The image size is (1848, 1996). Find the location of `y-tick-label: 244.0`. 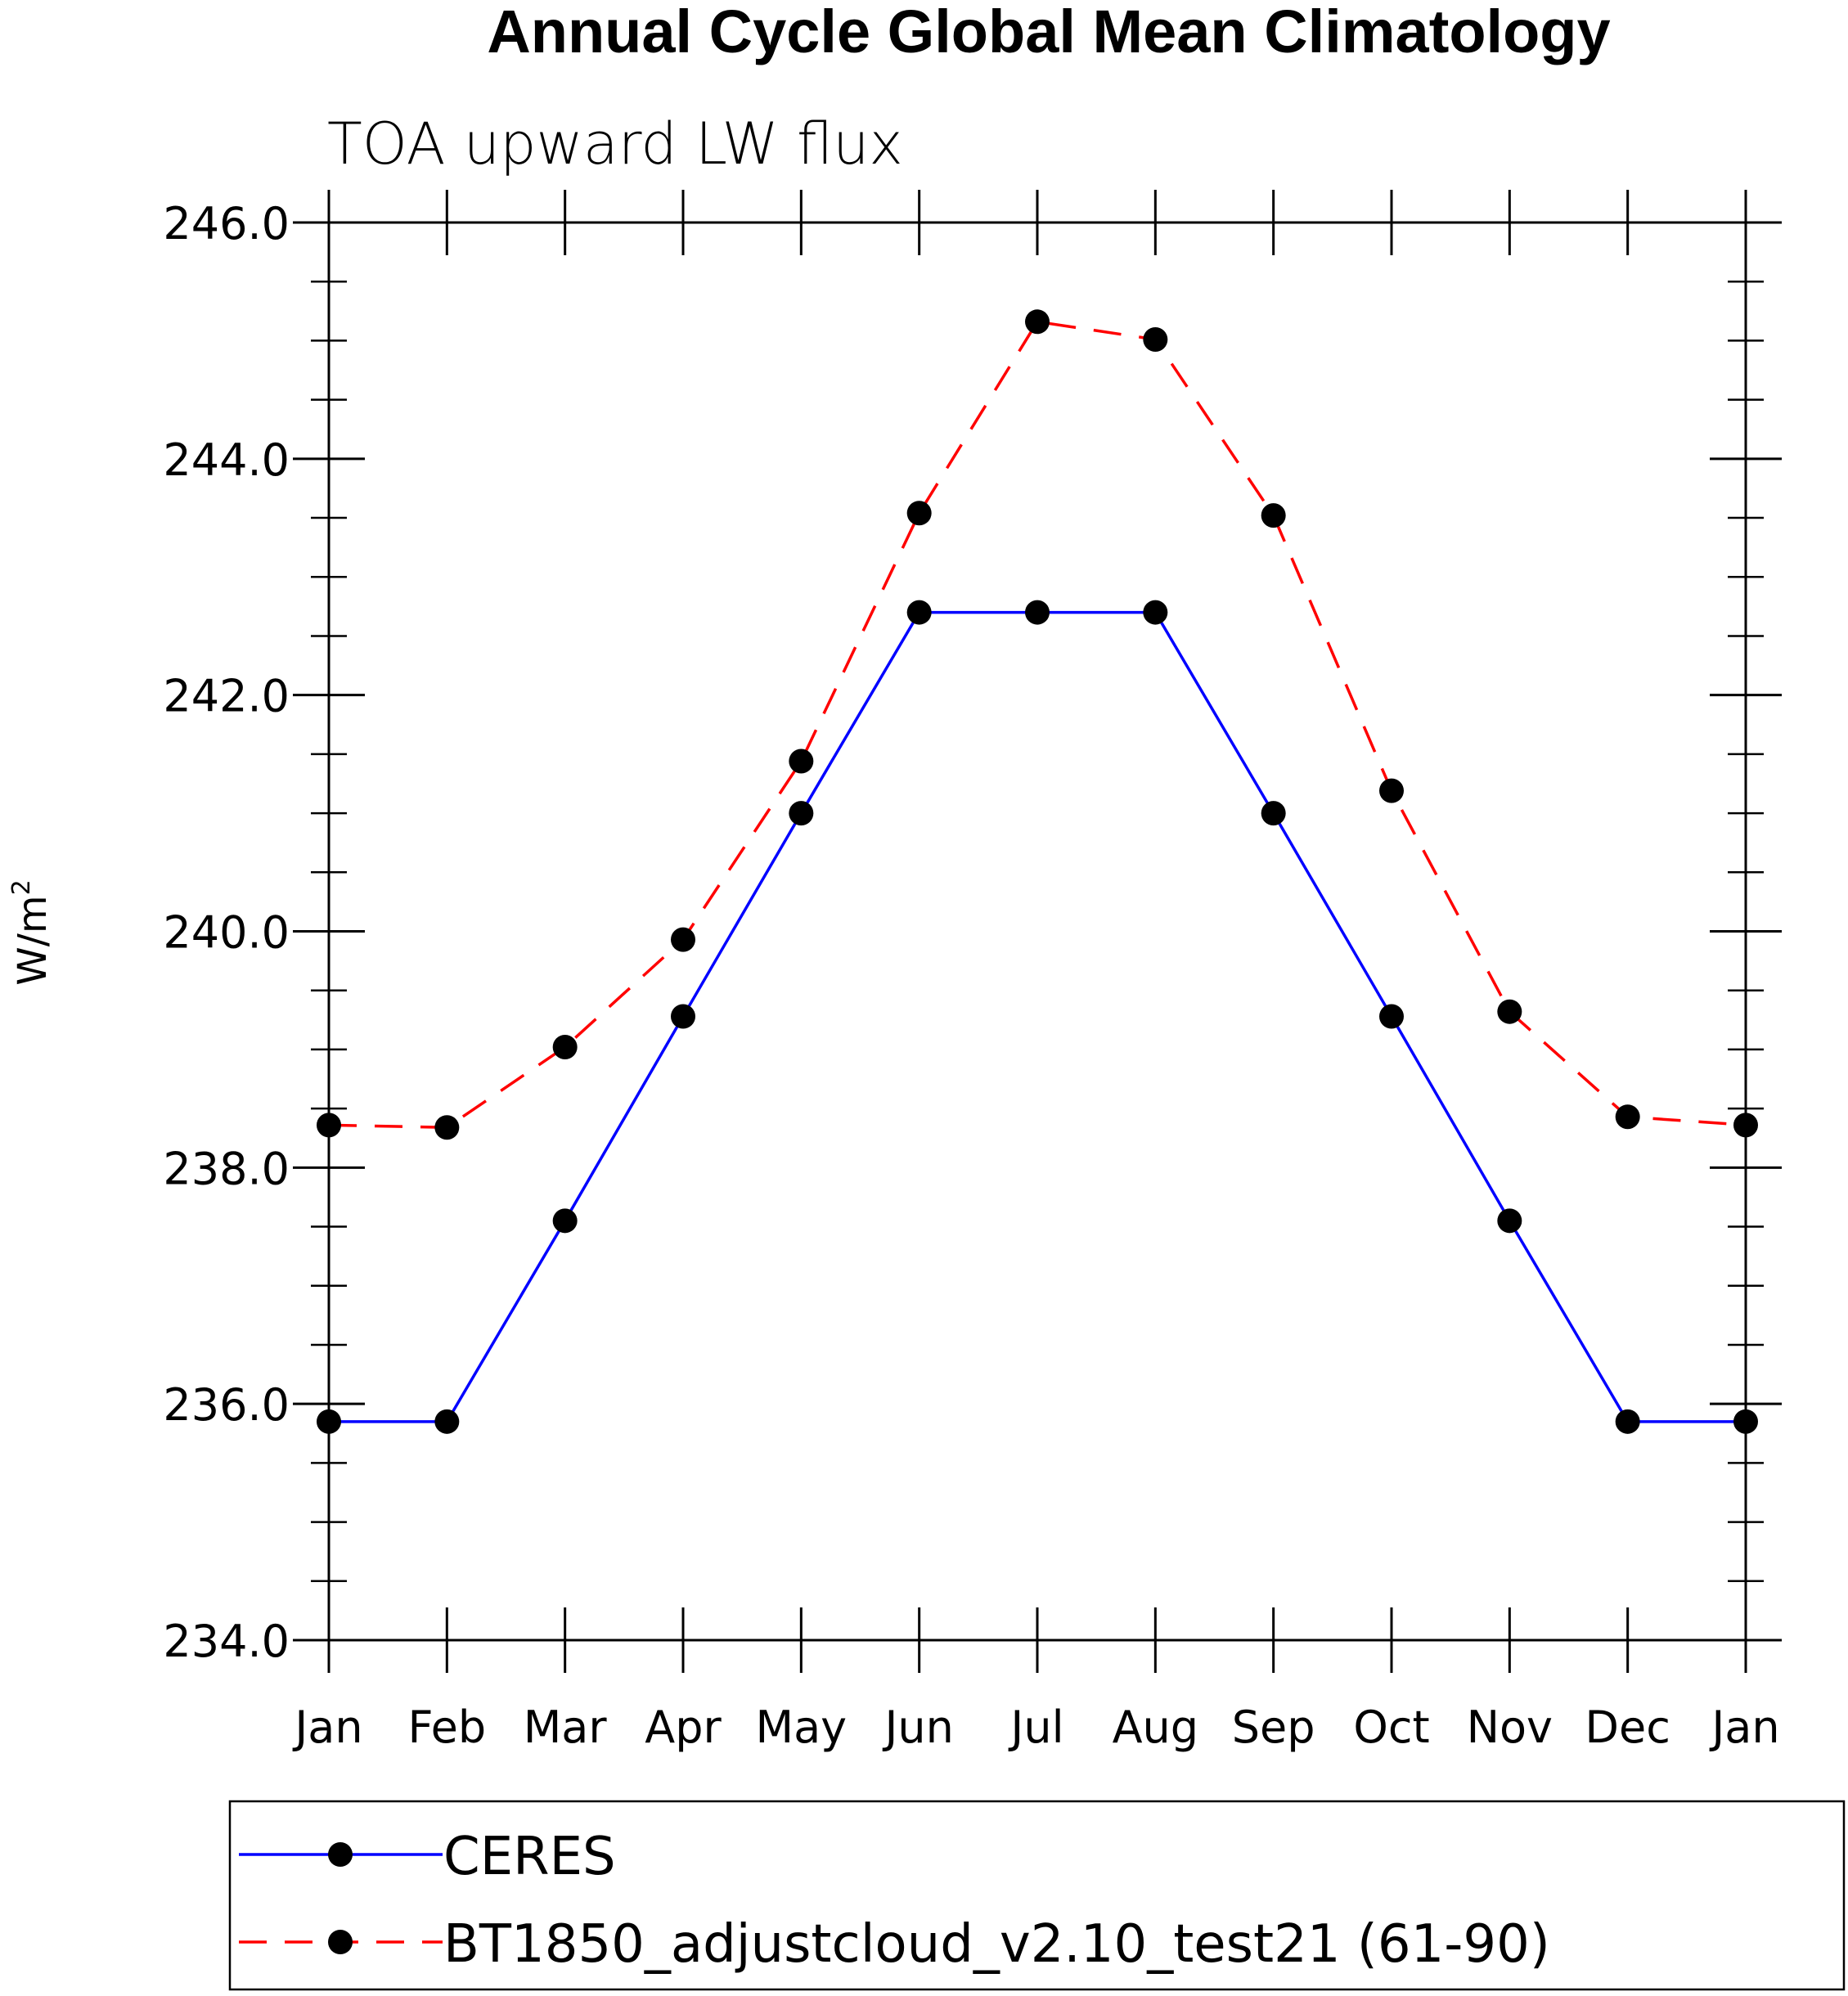

y-tick-label: 244.0 is located at coordinates (227, 460).